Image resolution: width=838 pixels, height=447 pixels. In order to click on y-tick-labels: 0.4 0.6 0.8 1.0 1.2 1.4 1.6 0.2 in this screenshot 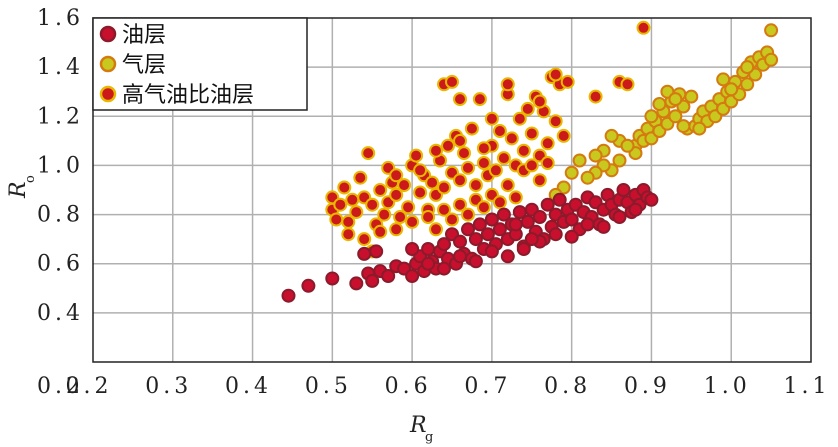, I will do `click(60, 202)`.